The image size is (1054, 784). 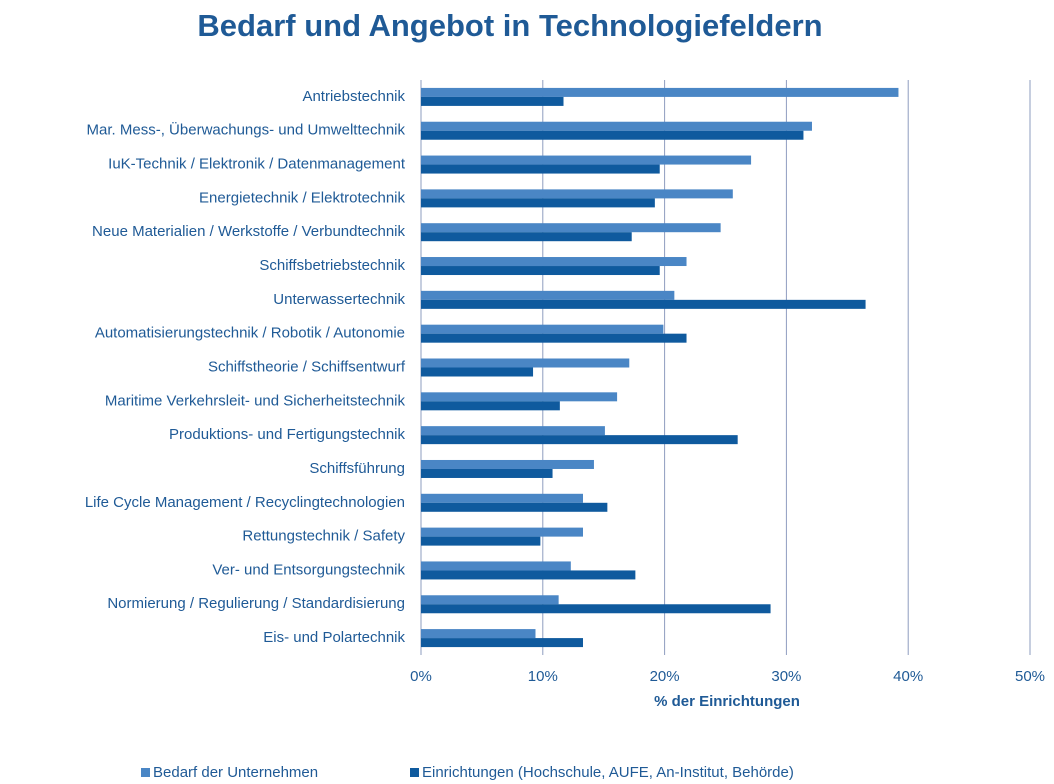 I want to click on y-tick-label: Antriebstechnik, so click(x=353, y=96).